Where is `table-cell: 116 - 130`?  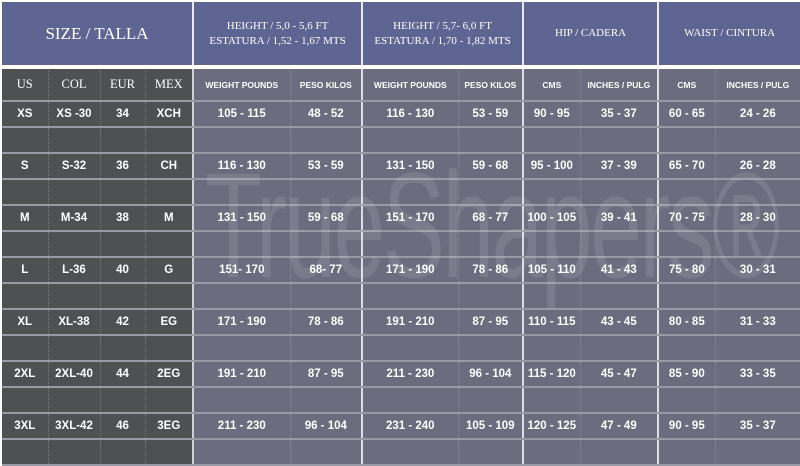 table-cell: 116 - 130 is located at coordinates (410, 114).